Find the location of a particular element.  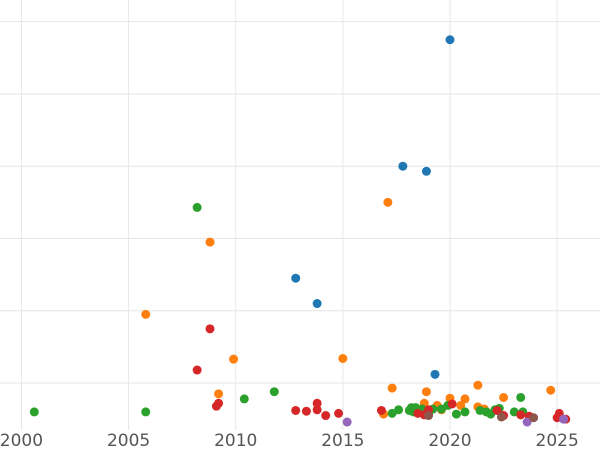

x-tick-label: 2015 is located at coordinates (342, 440).